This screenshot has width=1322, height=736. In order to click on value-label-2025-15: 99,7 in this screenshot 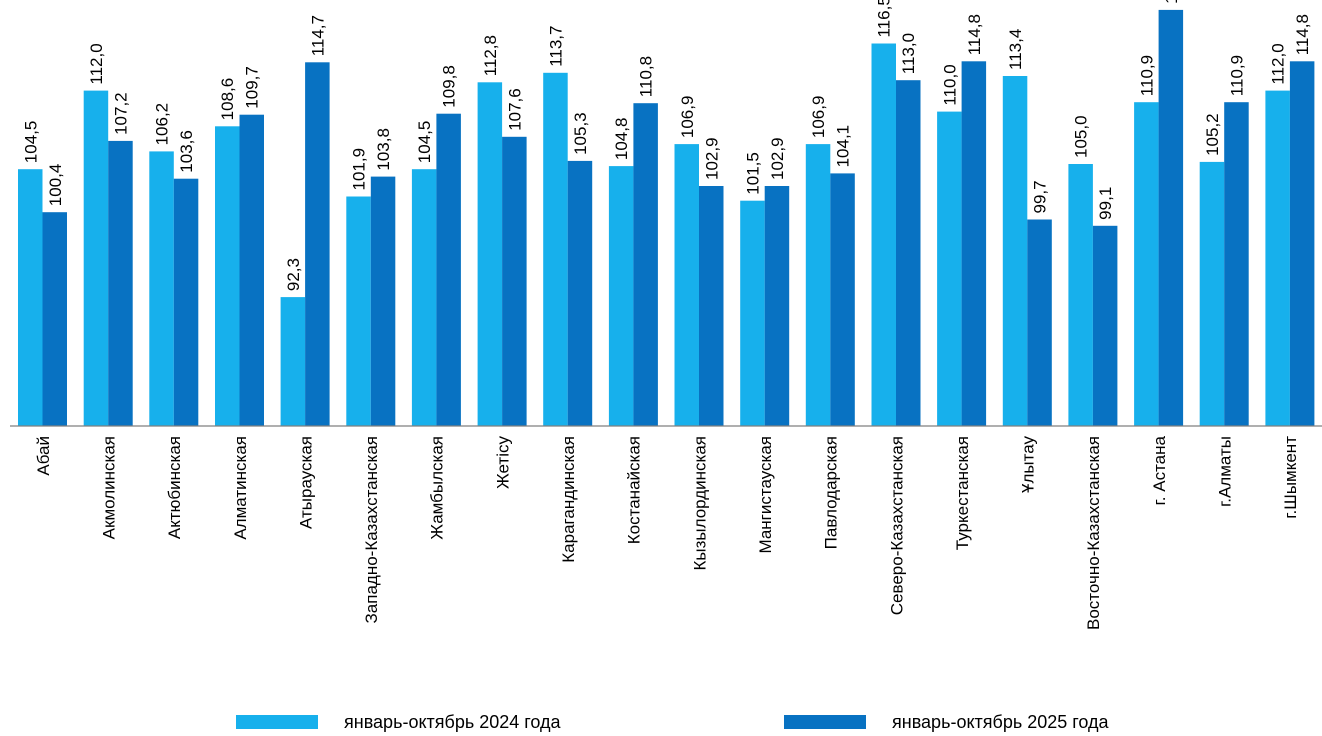, I will do `click(1040, 196)`.